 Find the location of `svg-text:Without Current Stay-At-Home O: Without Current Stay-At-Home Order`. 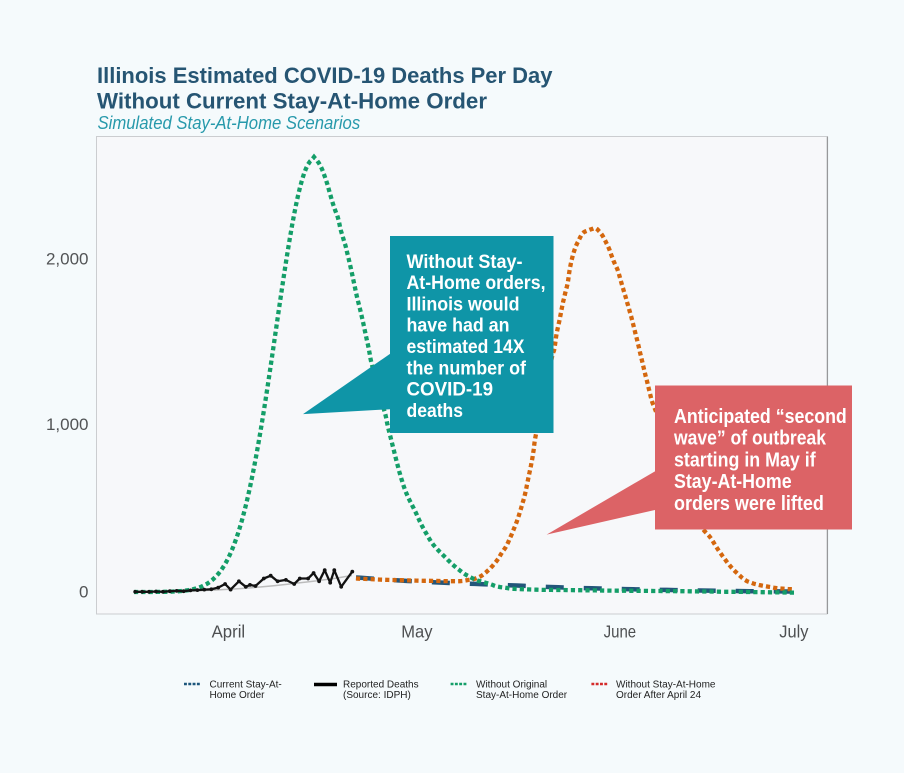

svg-text:Without Current Stay-At-Home O: Without Current Stay-At-Home Order is located at coordinates (292, 101).